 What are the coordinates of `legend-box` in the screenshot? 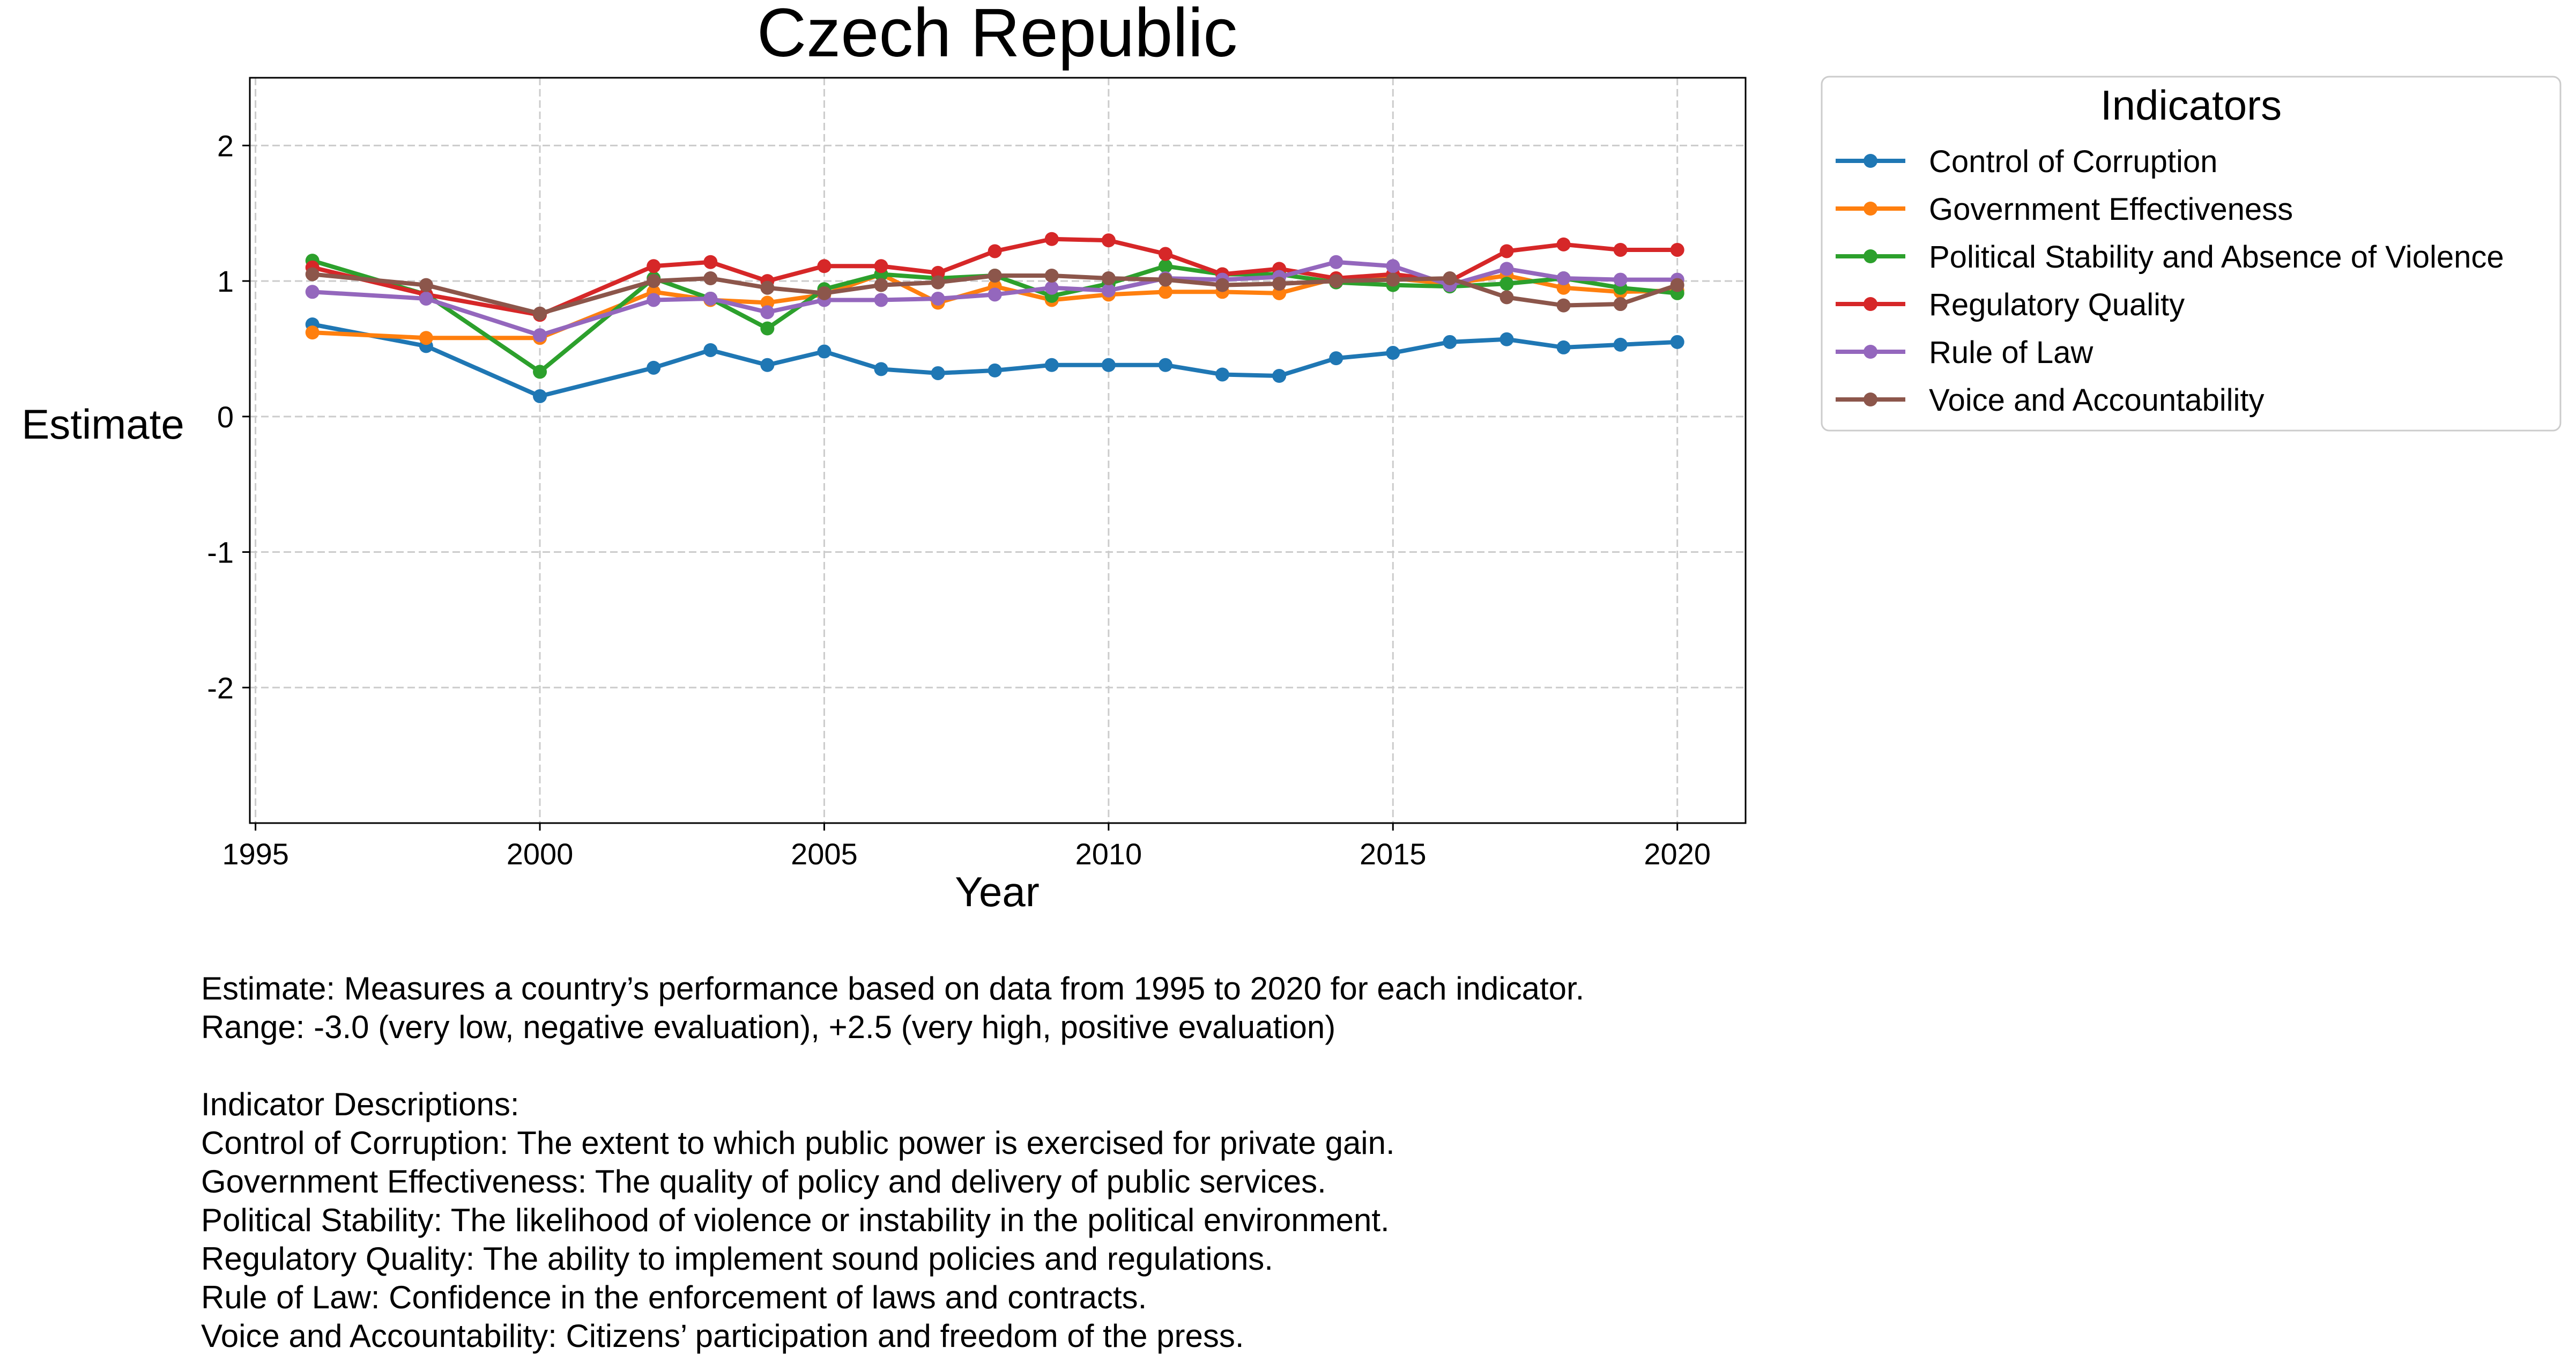 It's located at (2191, 254).